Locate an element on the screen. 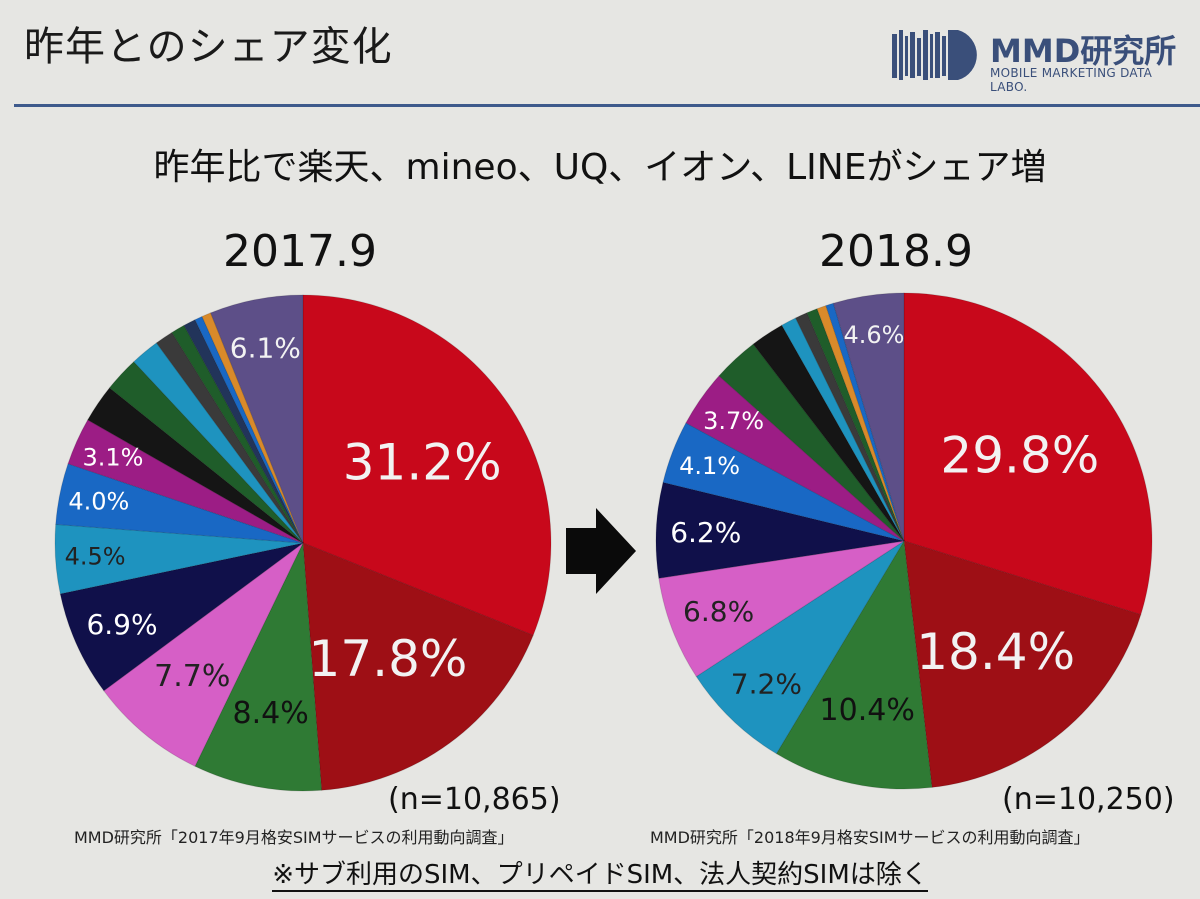 This screenshot has height=899, width=1200. mmd-logo-icon is located at coordinates (934, 55).